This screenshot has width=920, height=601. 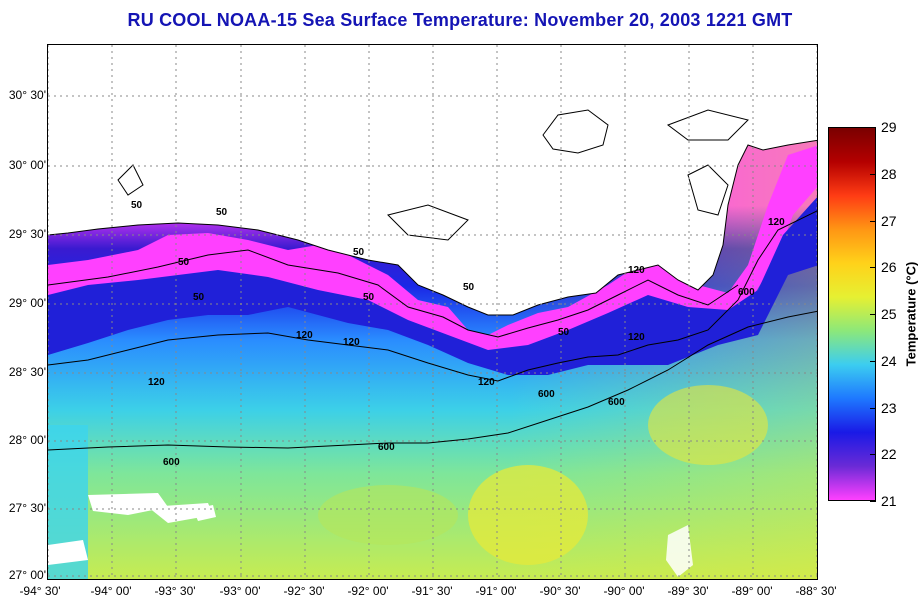 What do you see at coordinates (40, 591) in the screenshot?
I see `longitude-label: -94° 30'` at bounding box center [40, 591].